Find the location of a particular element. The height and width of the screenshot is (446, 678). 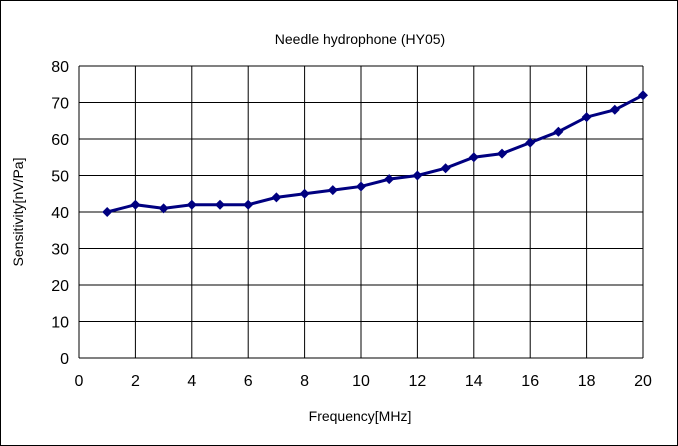

x-tick-label: 8 is located at coordinates (304, 381).